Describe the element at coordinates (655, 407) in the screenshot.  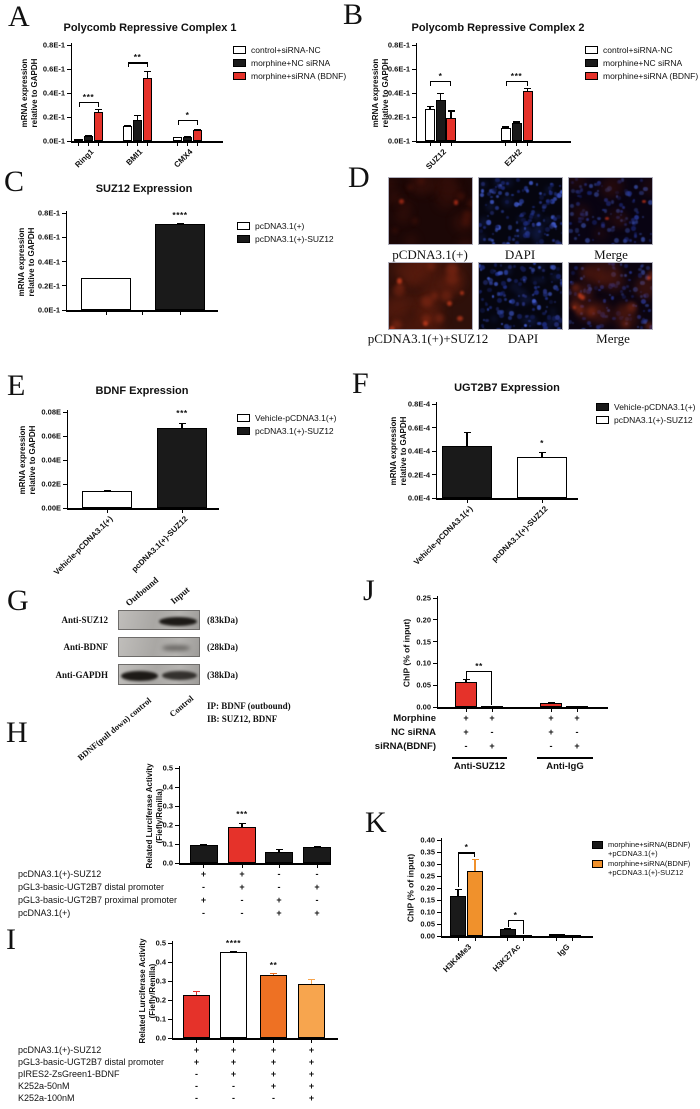
I see `legend-label: Vehicle-pCDNA3.1(+)` at that location.